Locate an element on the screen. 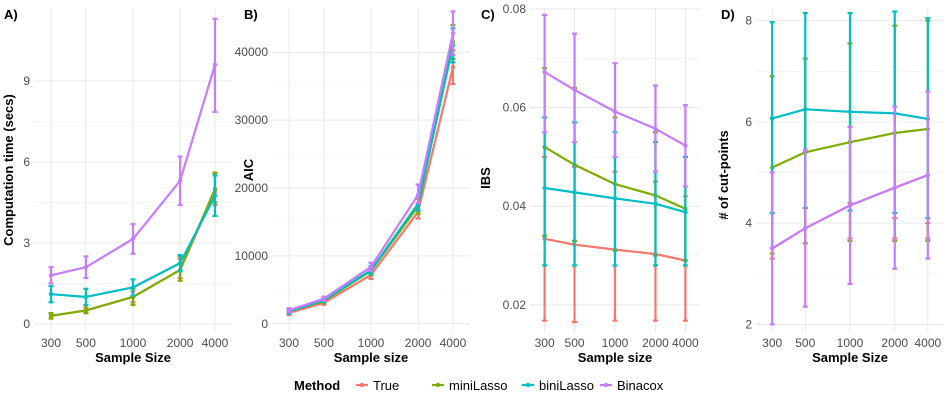 The width and height of the screenshot is (950, 400). y-tick-label: 40000 is located at coordinates (252, 52).